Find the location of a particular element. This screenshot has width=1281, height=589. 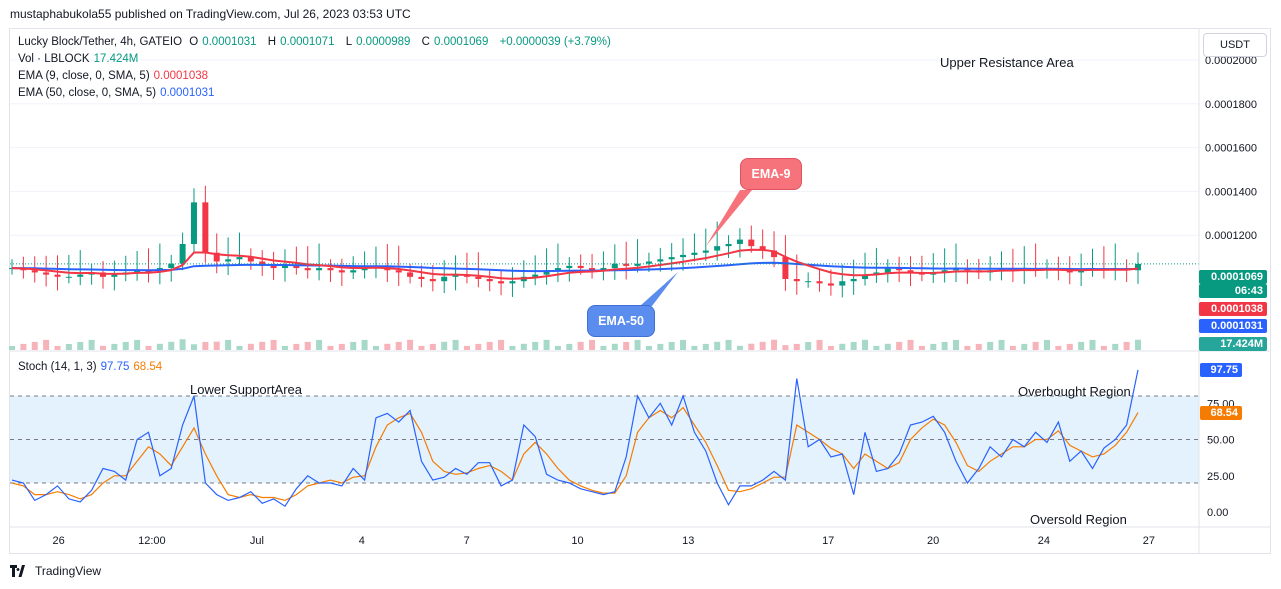

stoch-k-label: 97.75 is located at coordinates (1221, 370).